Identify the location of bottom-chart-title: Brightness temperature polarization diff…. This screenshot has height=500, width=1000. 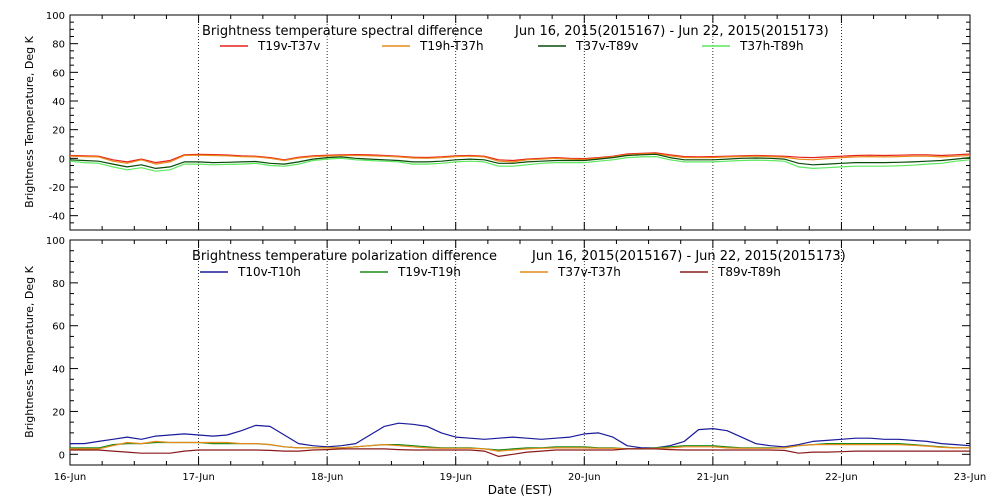
(344, 256).